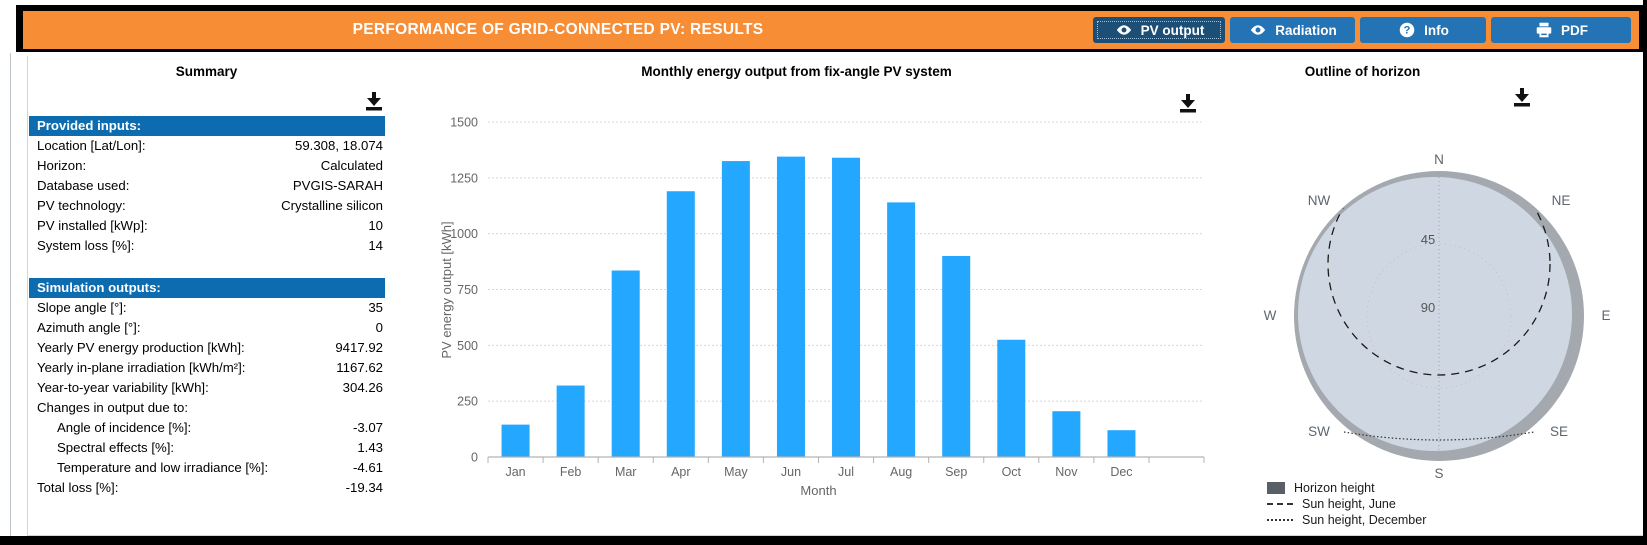 The height and width of the screenshot is (545, 1647). What do you see at coordinates (467, 290) in the screenshot?
I see `svg-text: 750` at bounding box center [467, 290].